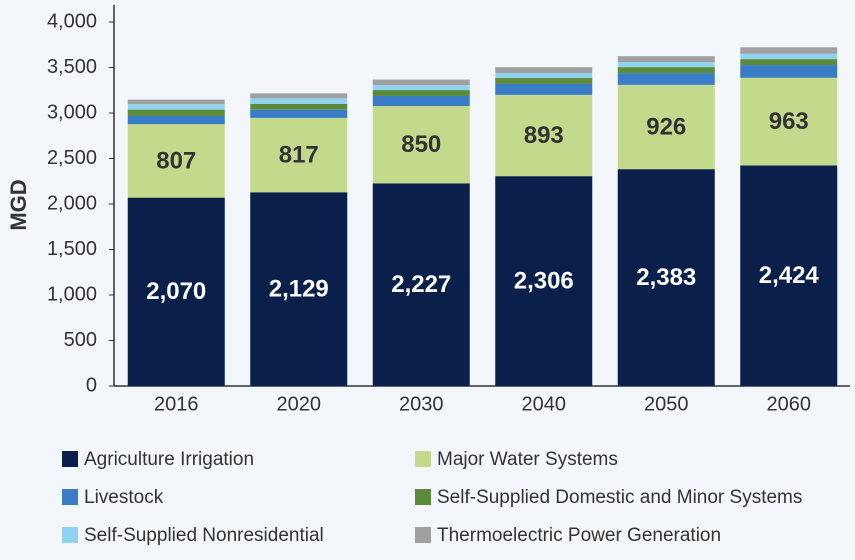 This screenshot has height=560, width=855. Describe the element at coordinates (579, 535) in the screenshot. I see `legend-label: Thermoelectric Power Generation` at that location.